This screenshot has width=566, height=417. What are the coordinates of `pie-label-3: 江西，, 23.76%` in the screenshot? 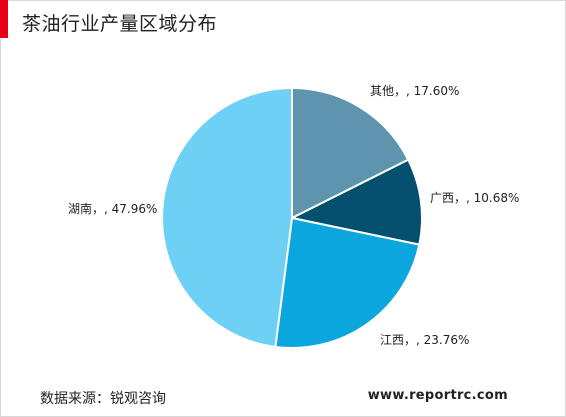 It's located at (424, 340).